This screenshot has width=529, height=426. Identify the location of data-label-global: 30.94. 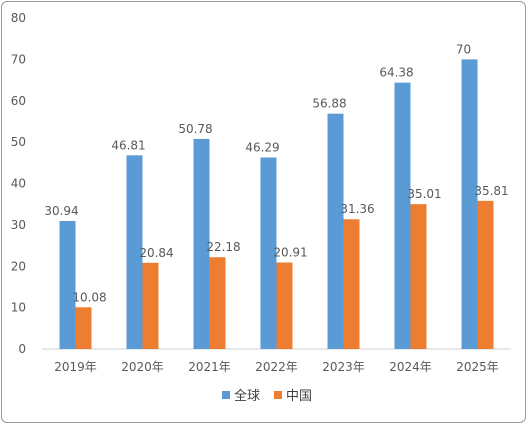
(61, 211).